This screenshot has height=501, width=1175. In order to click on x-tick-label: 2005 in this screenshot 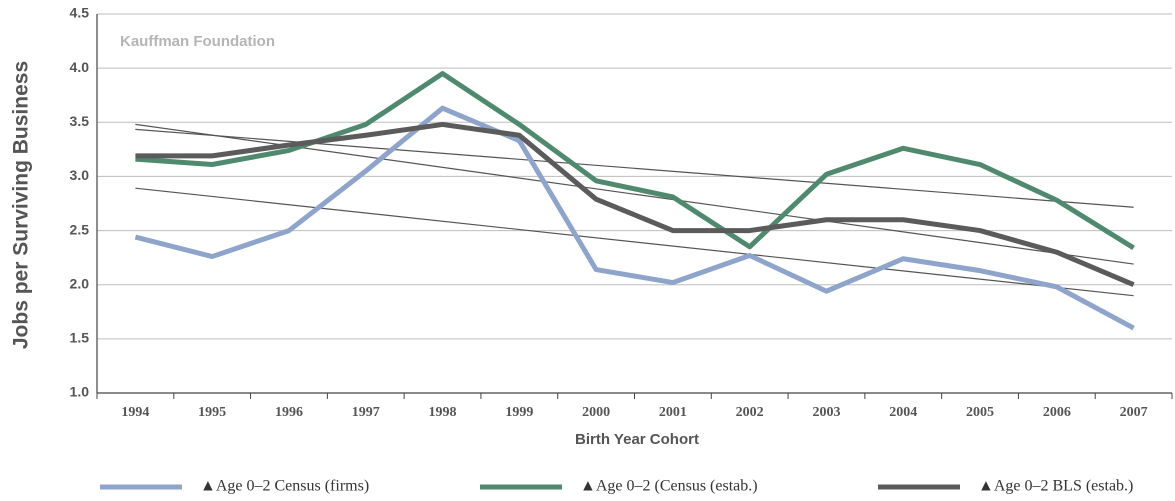, I will do `click(980, 412)`.